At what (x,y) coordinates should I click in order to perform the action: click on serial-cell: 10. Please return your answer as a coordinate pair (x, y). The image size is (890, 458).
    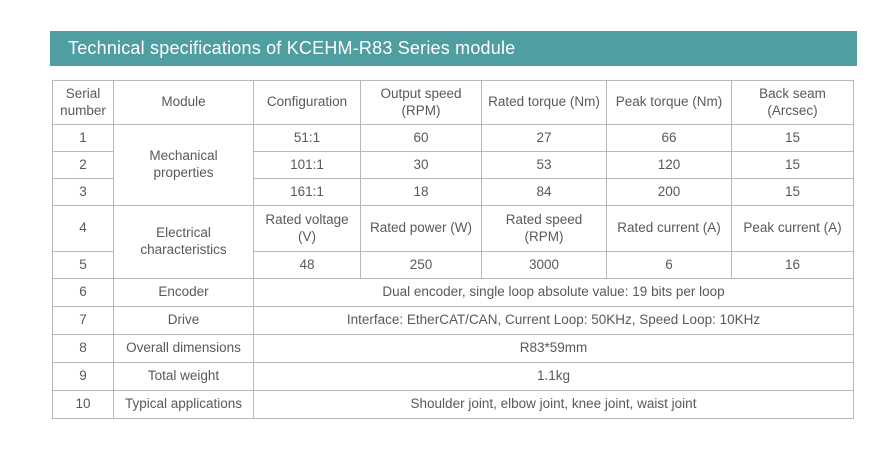
    Looking at the image, I should click on (83, 404).